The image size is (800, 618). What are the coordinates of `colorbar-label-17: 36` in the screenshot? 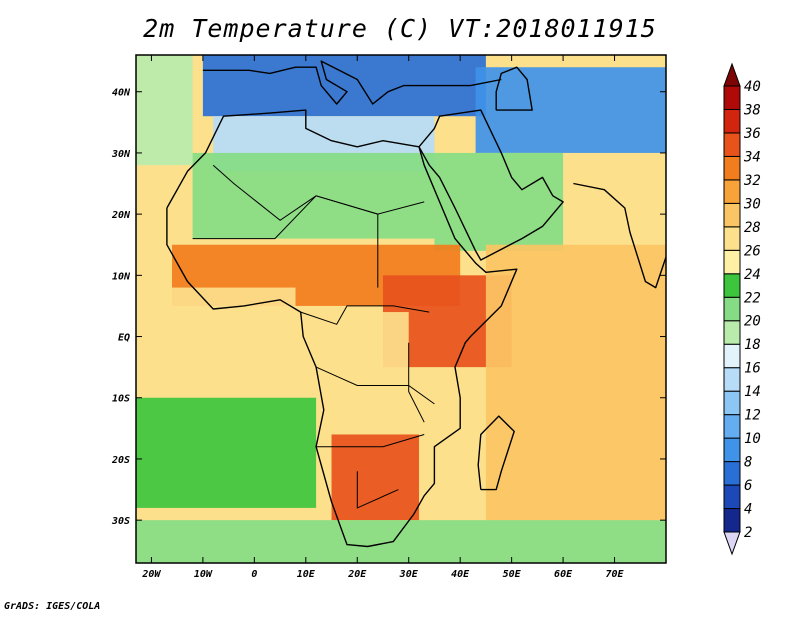 It's located at (752, 134).